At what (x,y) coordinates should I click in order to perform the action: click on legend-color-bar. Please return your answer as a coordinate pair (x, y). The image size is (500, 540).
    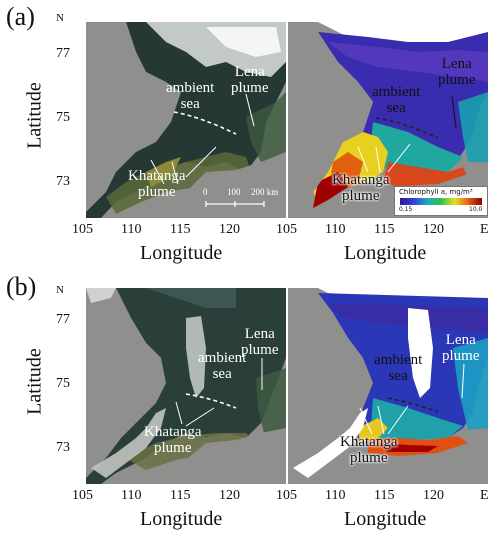
    Looking at the image, I should click on (441, 201).